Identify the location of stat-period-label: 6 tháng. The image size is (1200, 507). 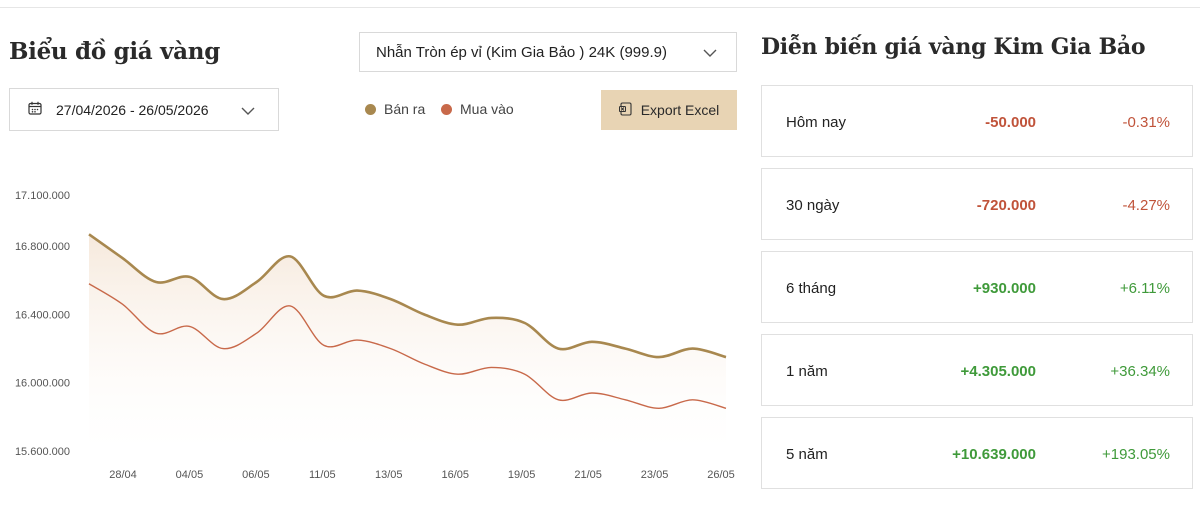
(811, 288).